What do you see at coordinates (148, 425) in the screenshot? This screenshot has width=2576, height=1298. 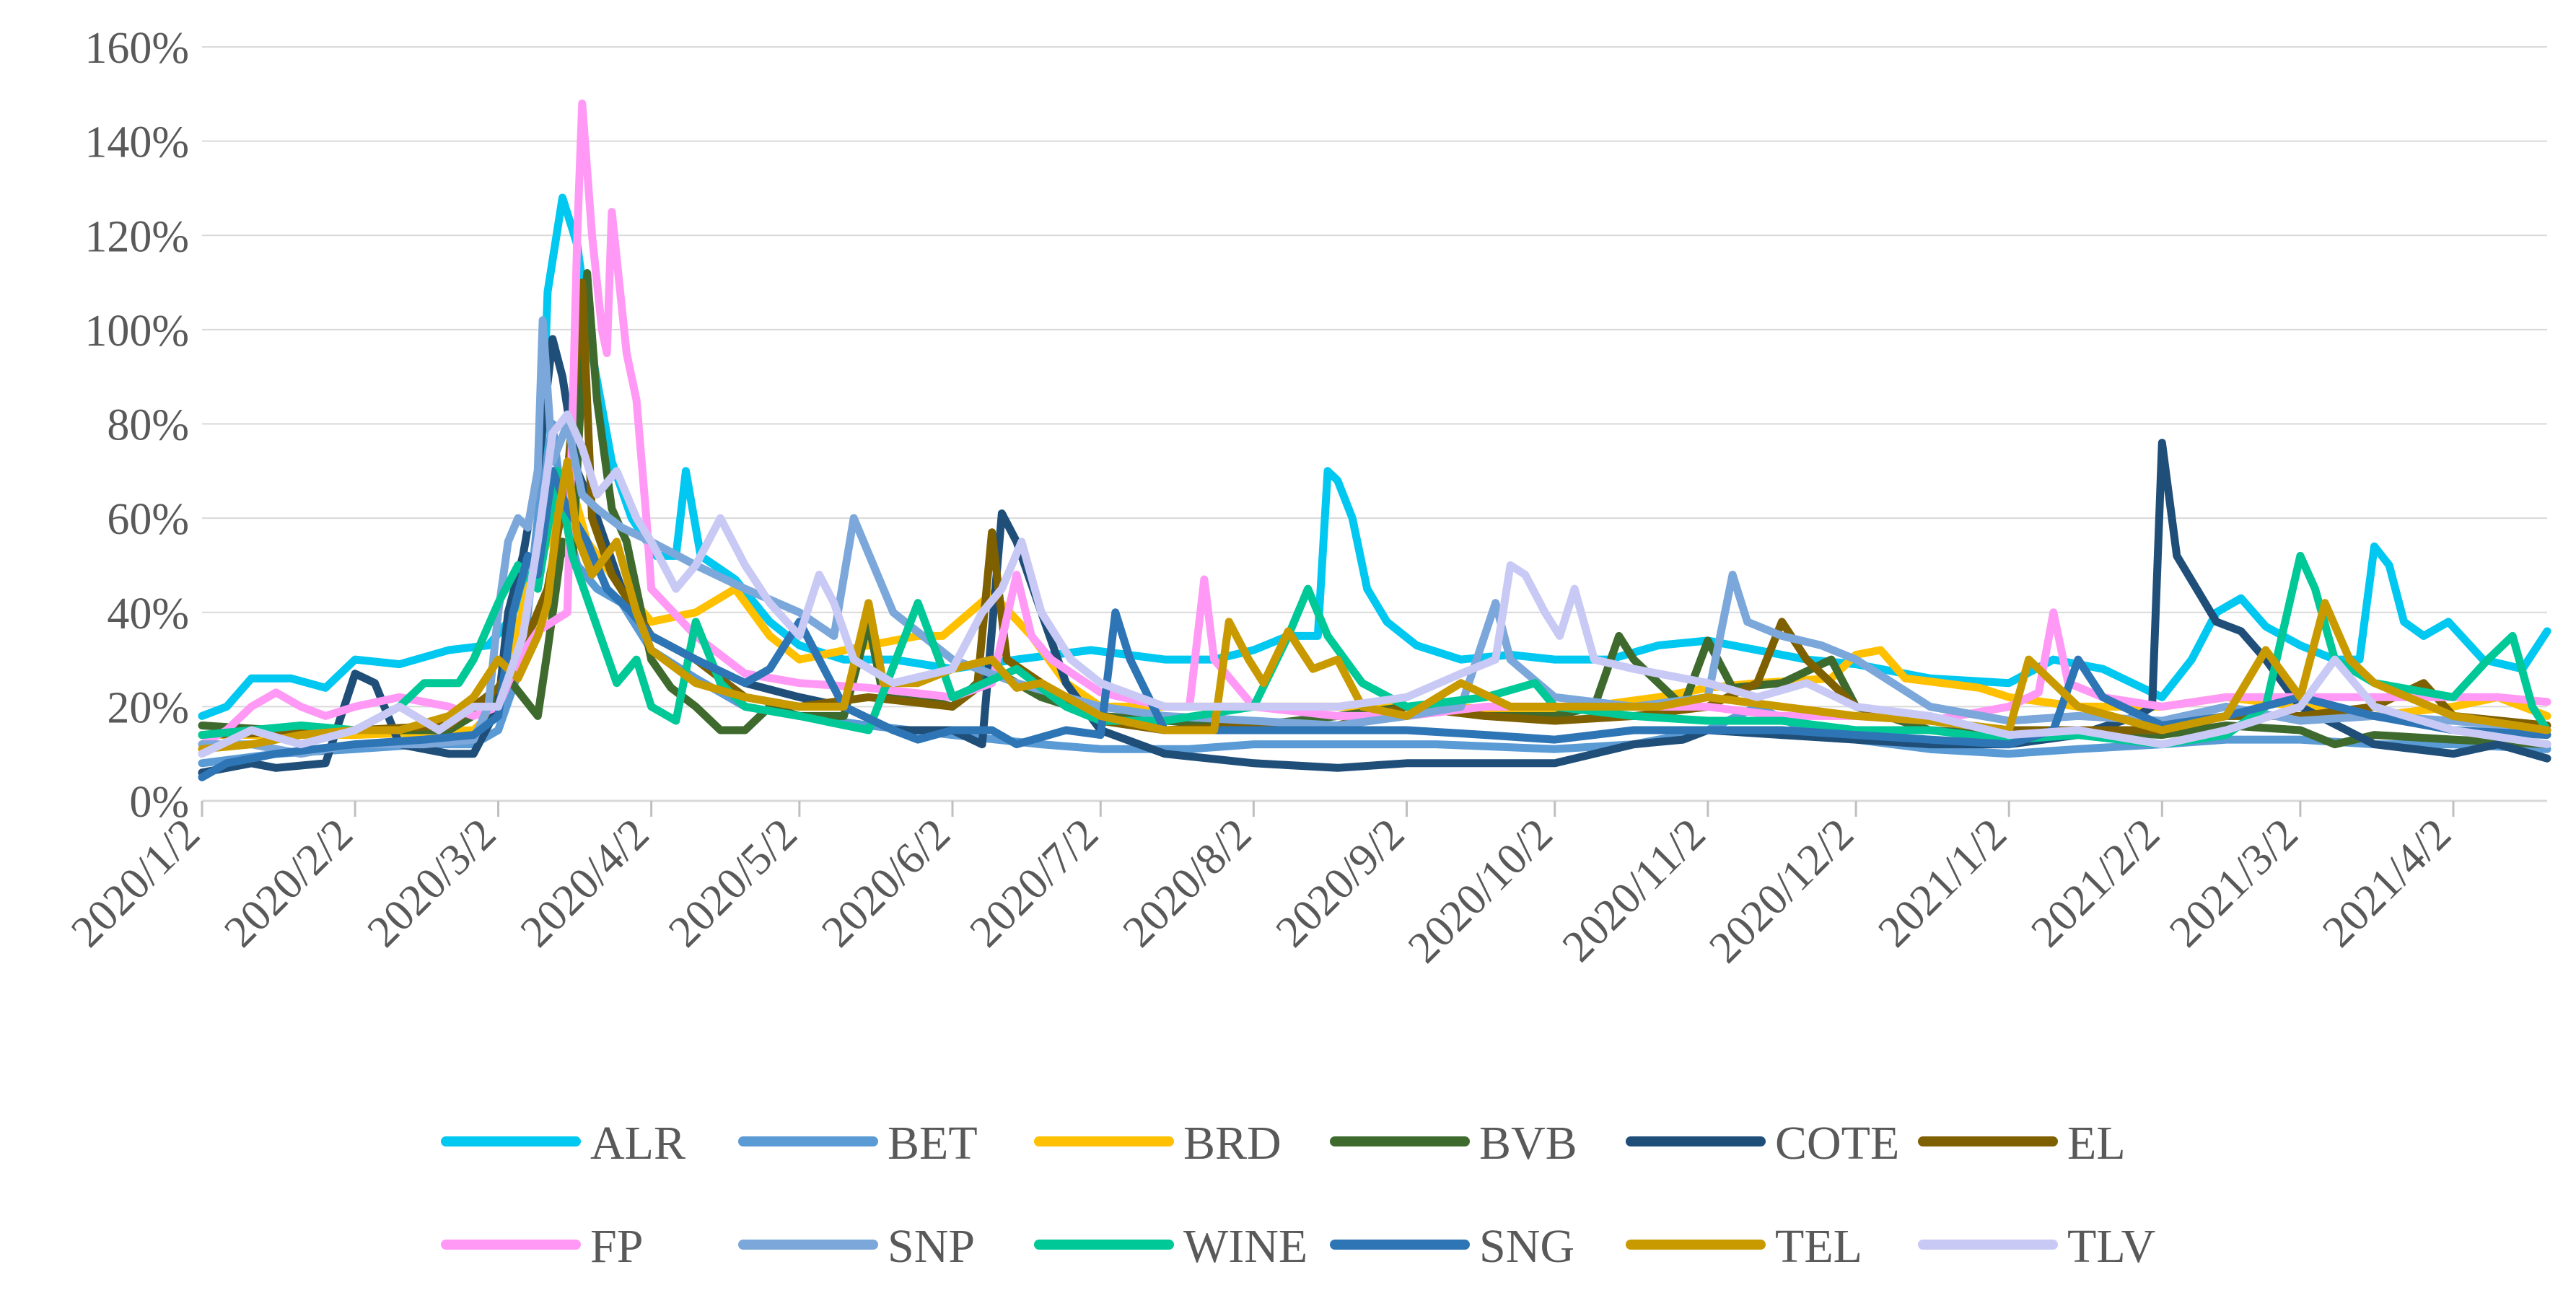 I see `y-tick-label: 80%` at bounding box center [148, 425].